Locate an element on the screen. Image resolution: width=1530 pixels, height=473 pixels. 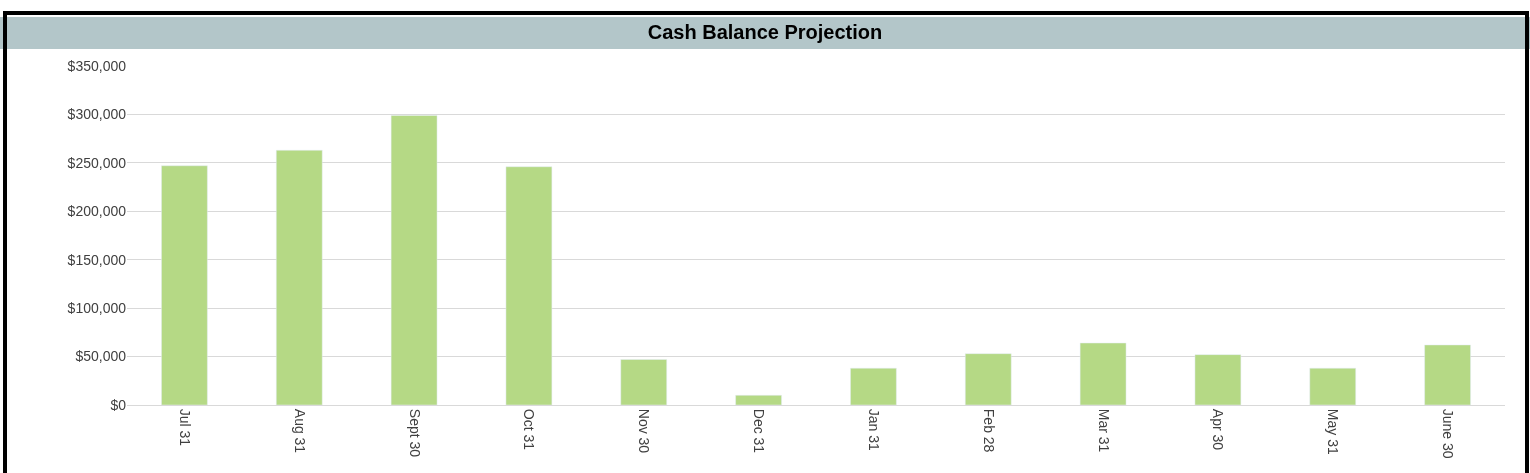
x-tick-label: June 30 is located at coordinates (1448, 433).